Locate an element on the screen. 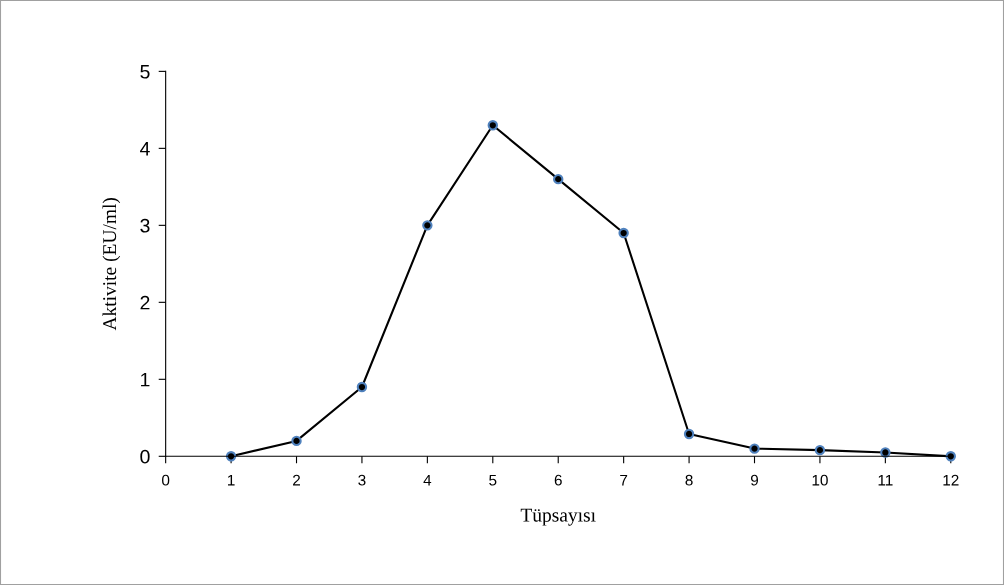 The width and height of the screenshot is (1004, 585). x-tick-label: 4 is located at coordinates (427, 480).